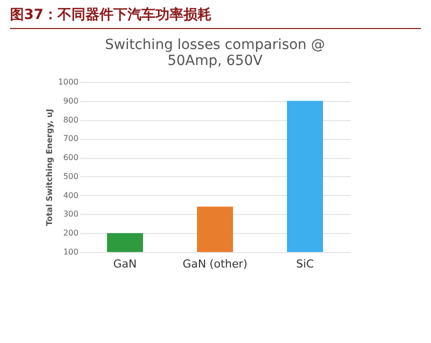 The height and width of the screenshot is (343, 431). I want to click on y-tick-label: 700, so click(70, 139).